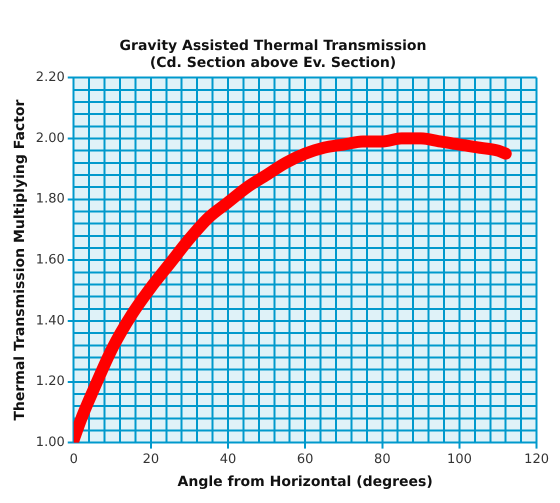 The width and height of the screenshot is (560, 503). Describe the element at coordinates (50, 320) in the screenshot. I see `y-tick-label: 1.40` at that location.